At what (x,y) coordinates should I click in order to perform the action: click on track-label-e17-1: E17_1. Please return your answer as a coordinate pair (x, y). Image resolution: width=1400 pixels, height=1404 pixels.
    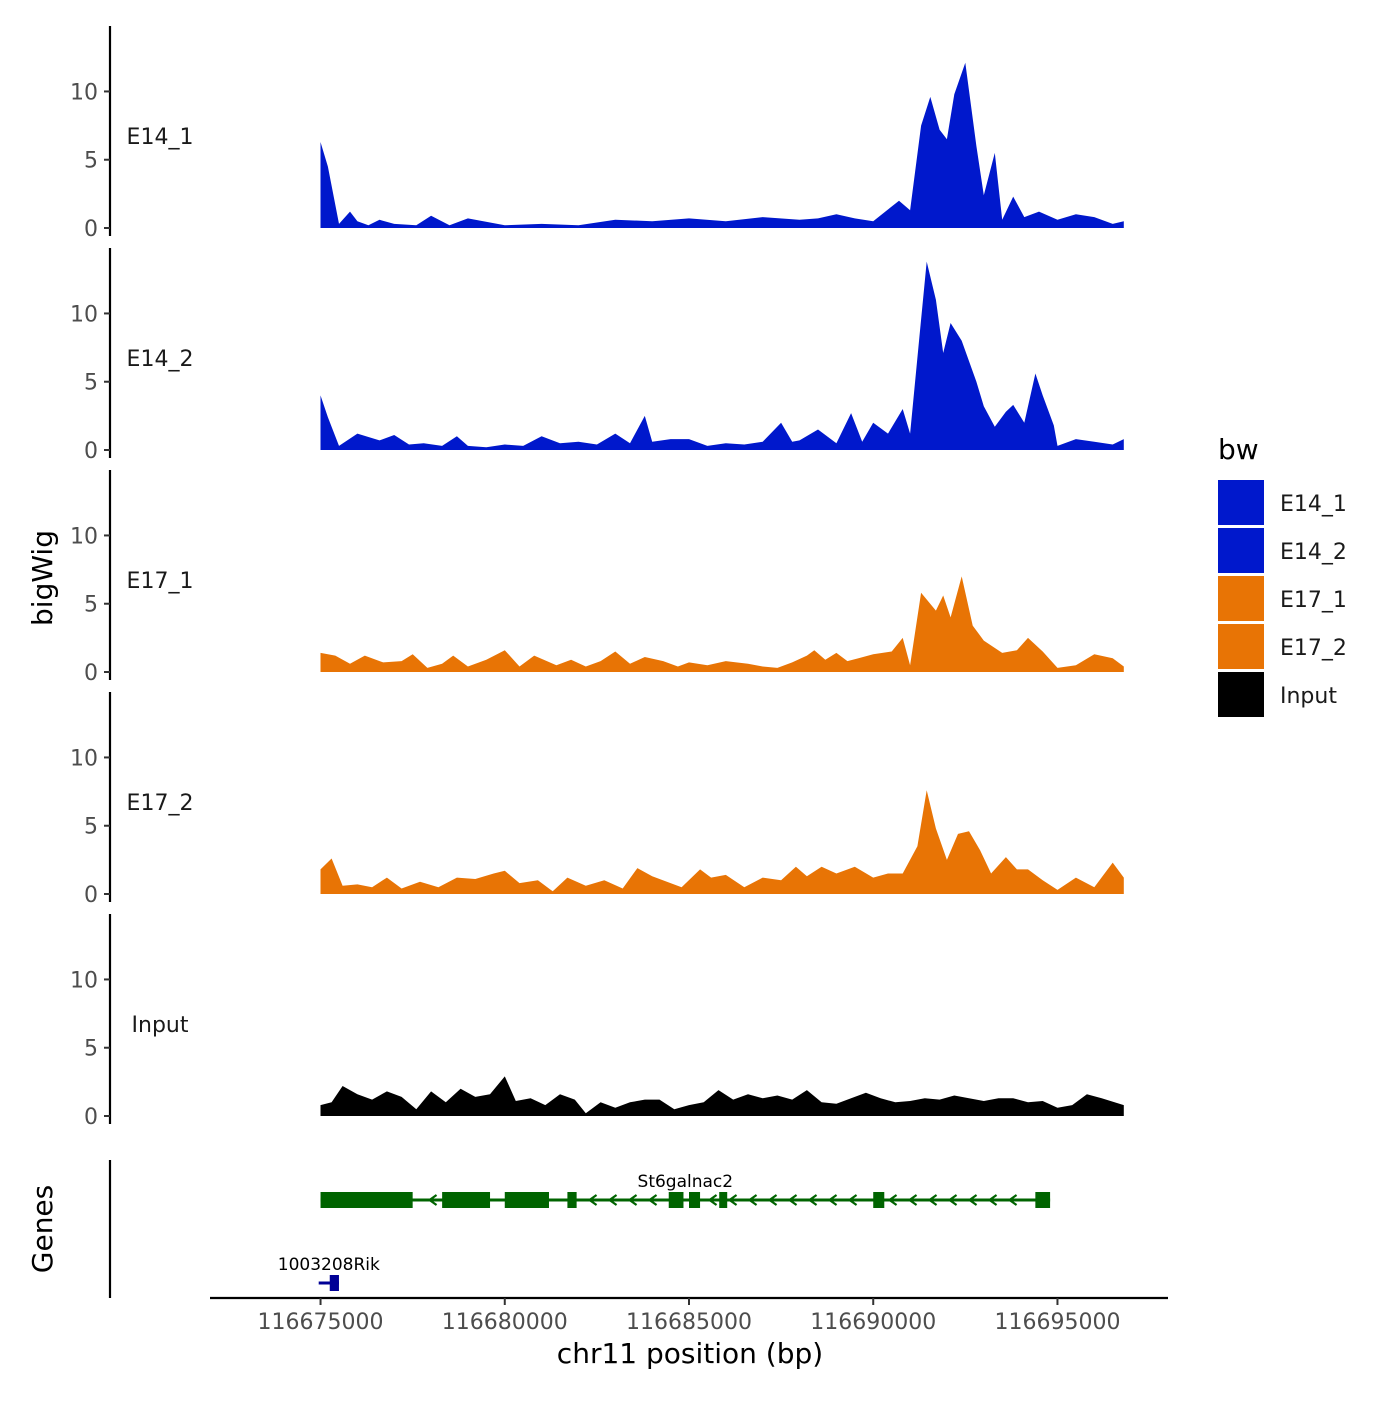
    Looking at the image, I should click on (160, 581).